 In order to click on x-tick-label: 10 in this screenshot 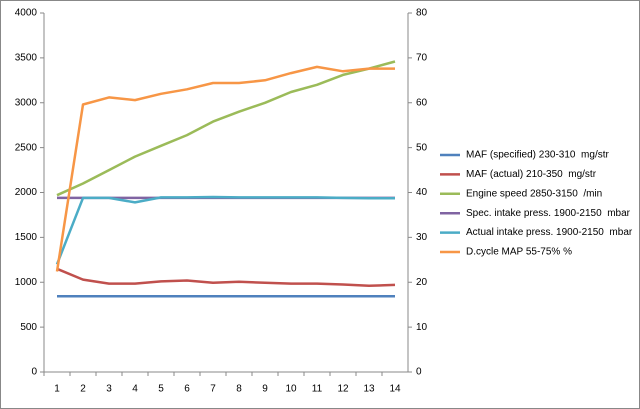, I will do `click(291, 389)`.